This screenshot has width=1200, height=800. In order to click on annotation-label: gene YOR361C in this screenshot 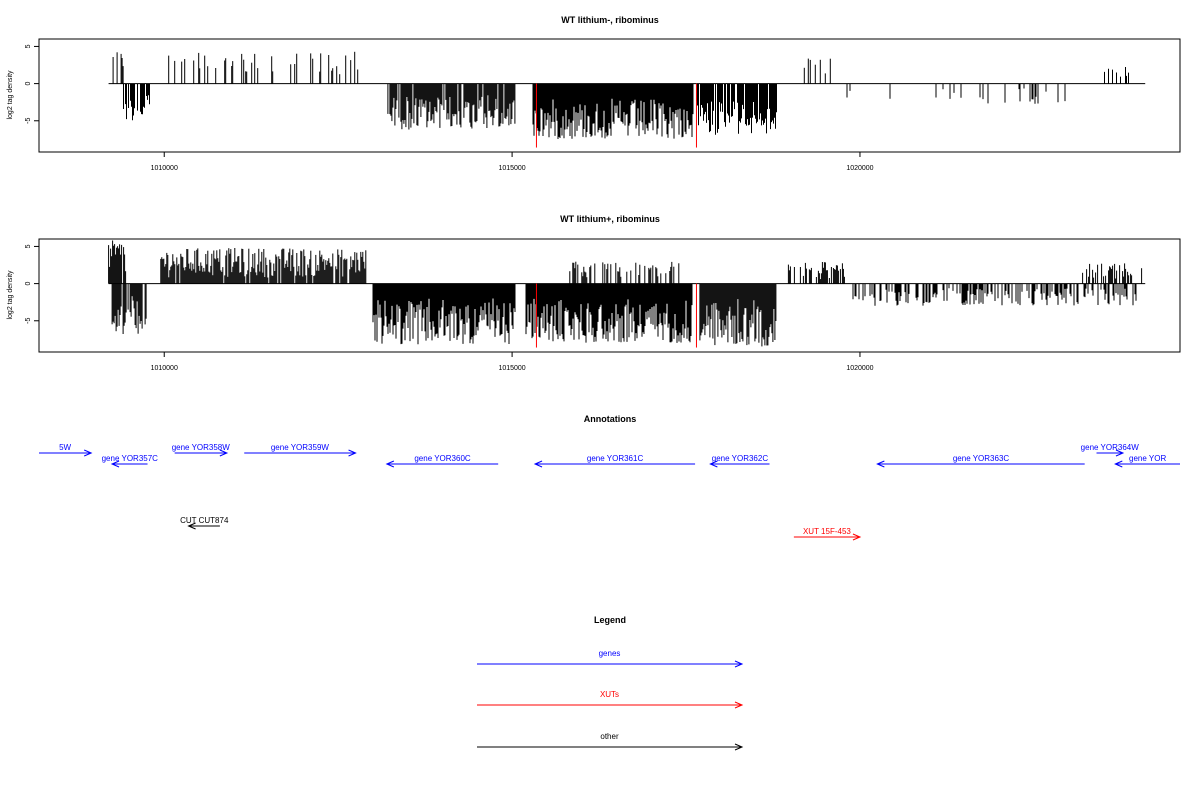, I will do `click(615, 458)`.